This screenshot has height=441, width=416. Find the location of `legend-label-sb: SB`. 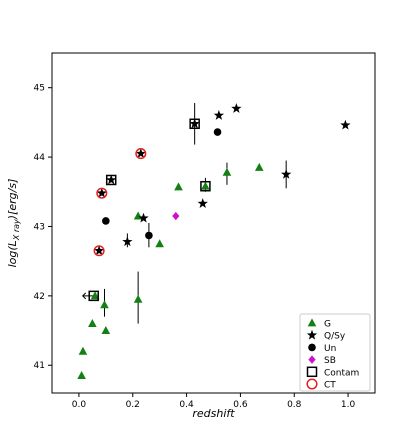

legend-label-sb: SB is located at coordinates (330, 361).